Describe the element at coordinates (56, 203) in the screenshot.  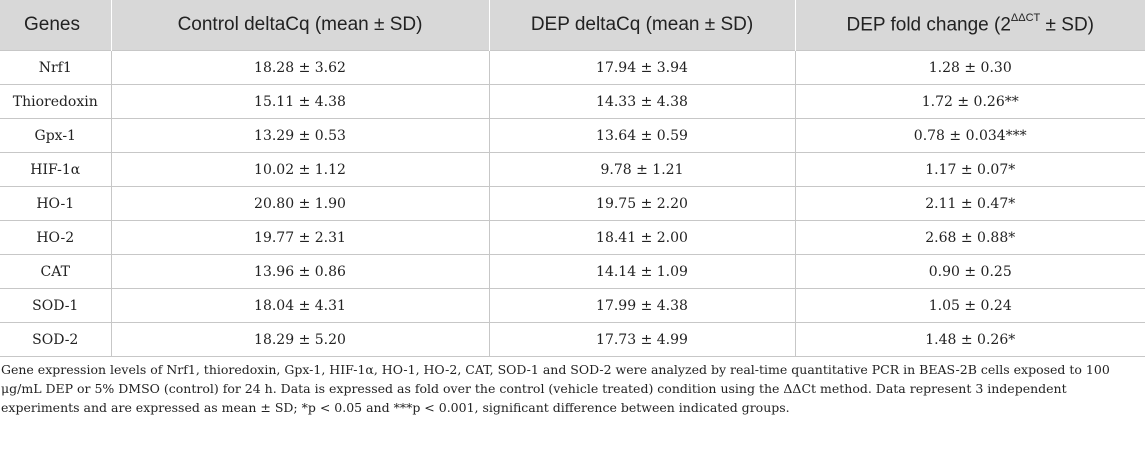
I see `cell-gene: HO-1` at that location.